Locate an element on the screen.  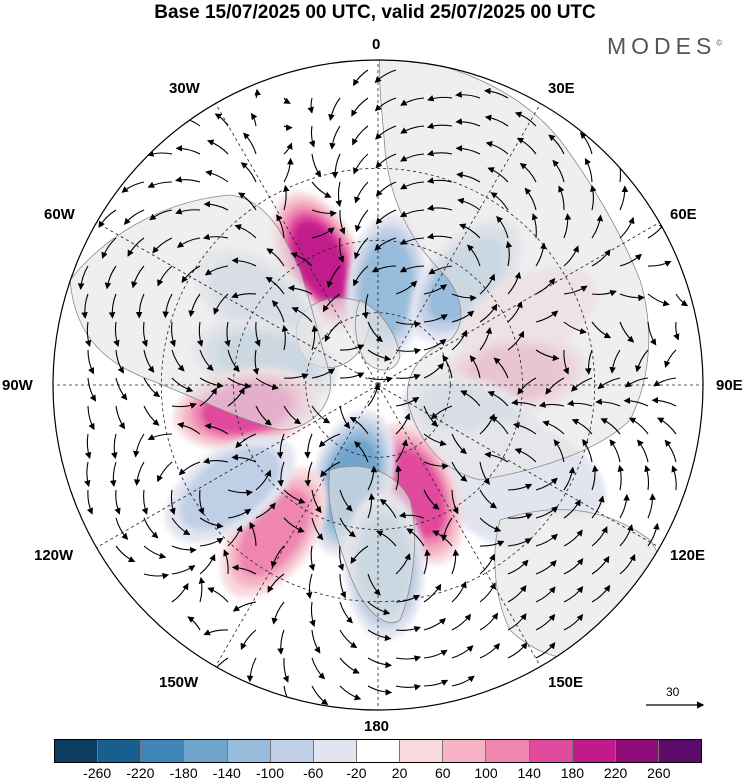
legend-tick-label: 20 is located at coordinates (399, 773).